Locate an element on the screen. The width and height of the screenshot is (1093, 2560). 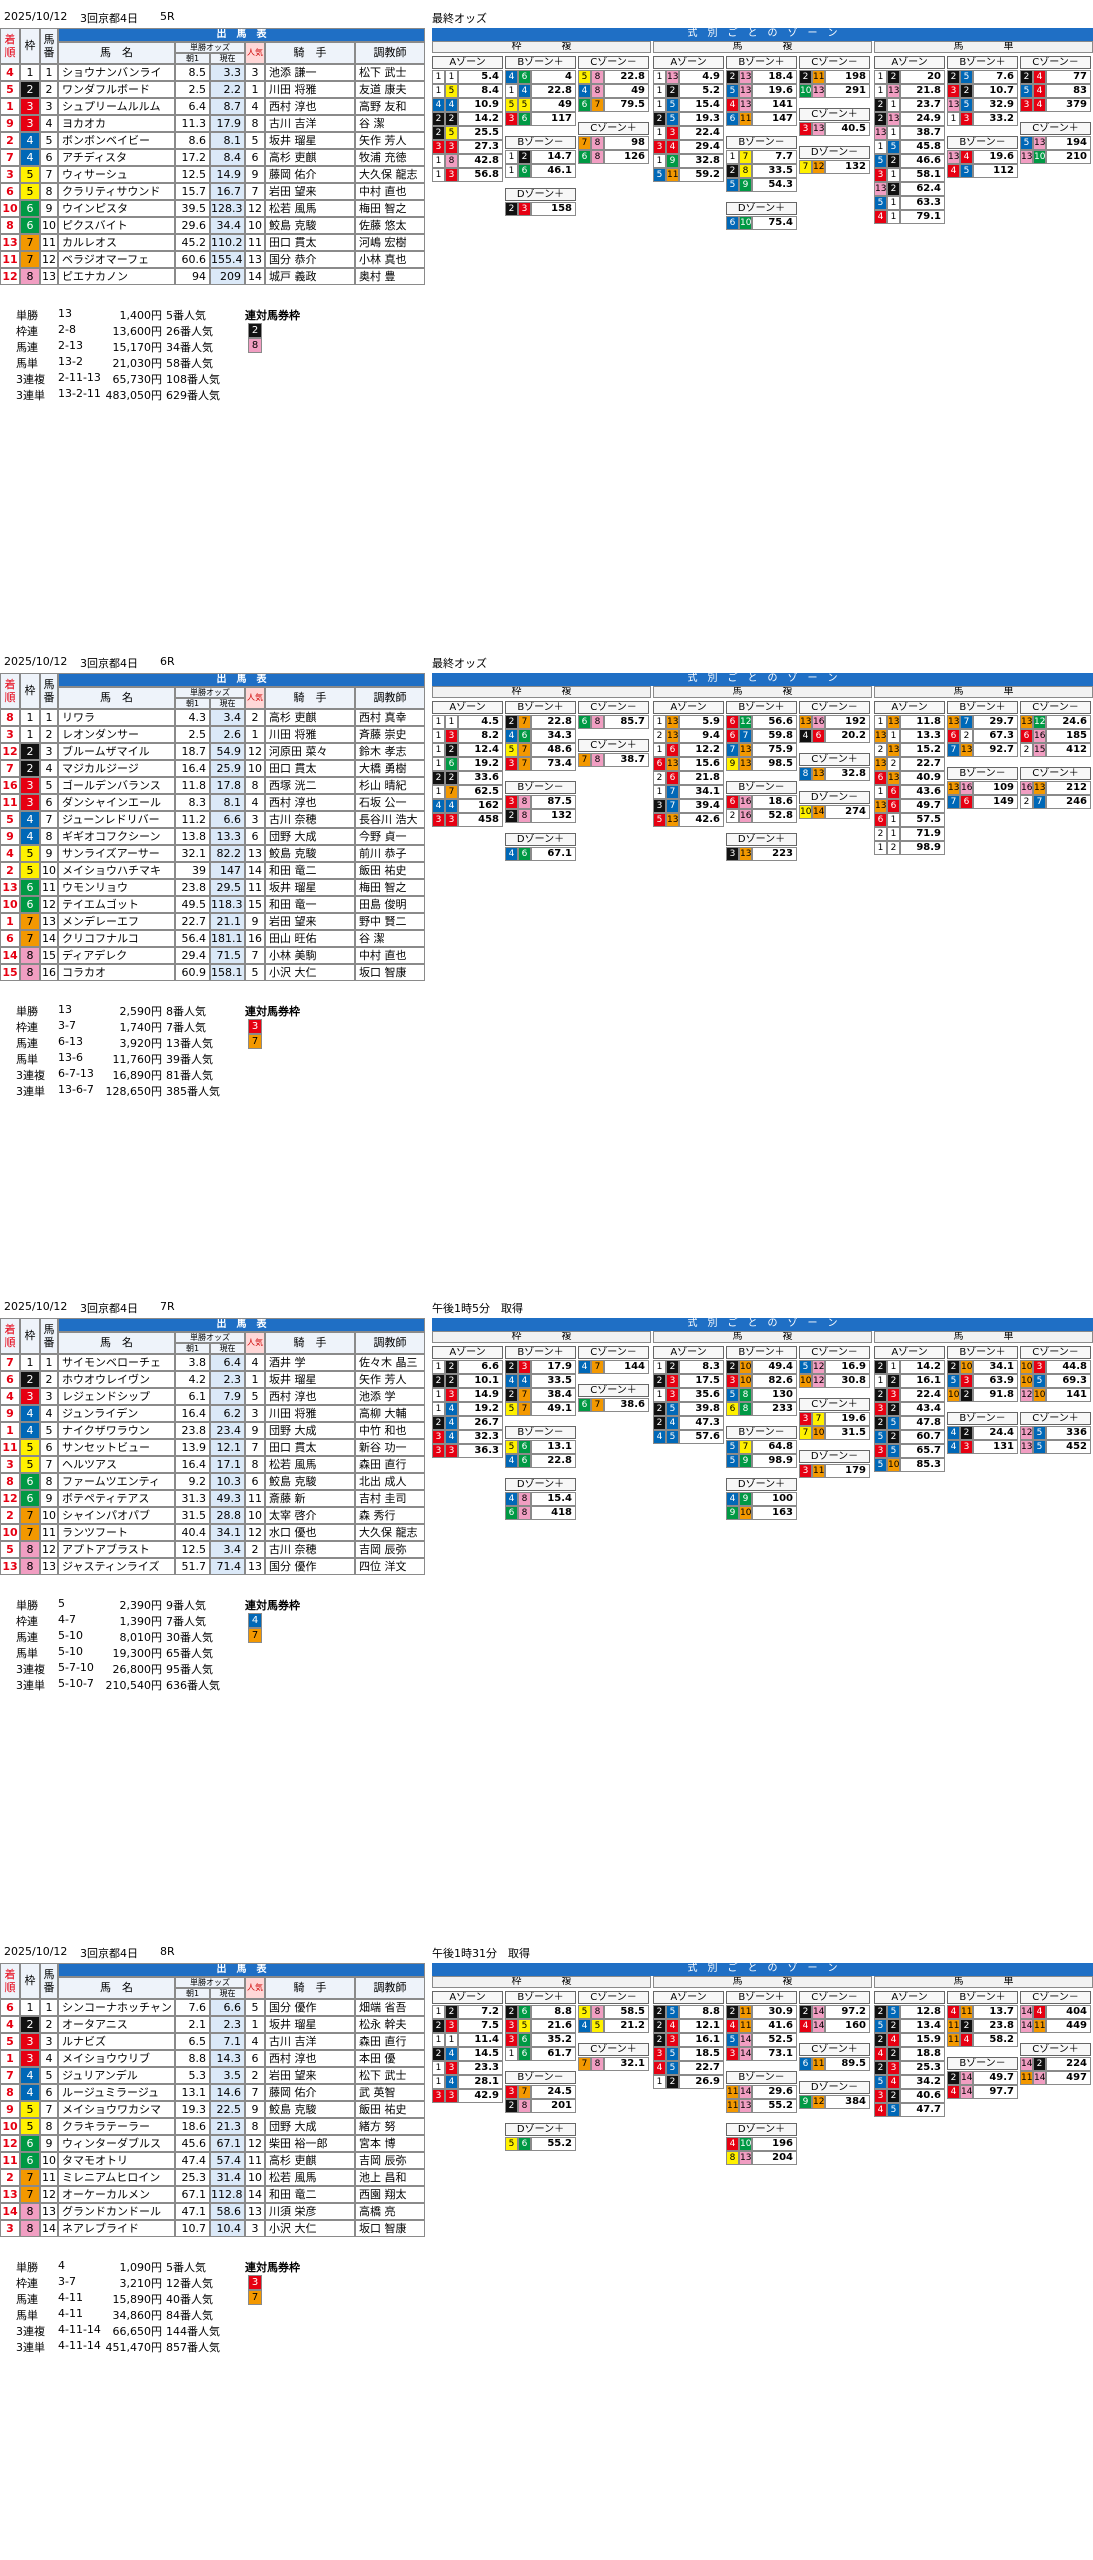
trainer: 友道 康夫 is located at coordinates (390, 89).